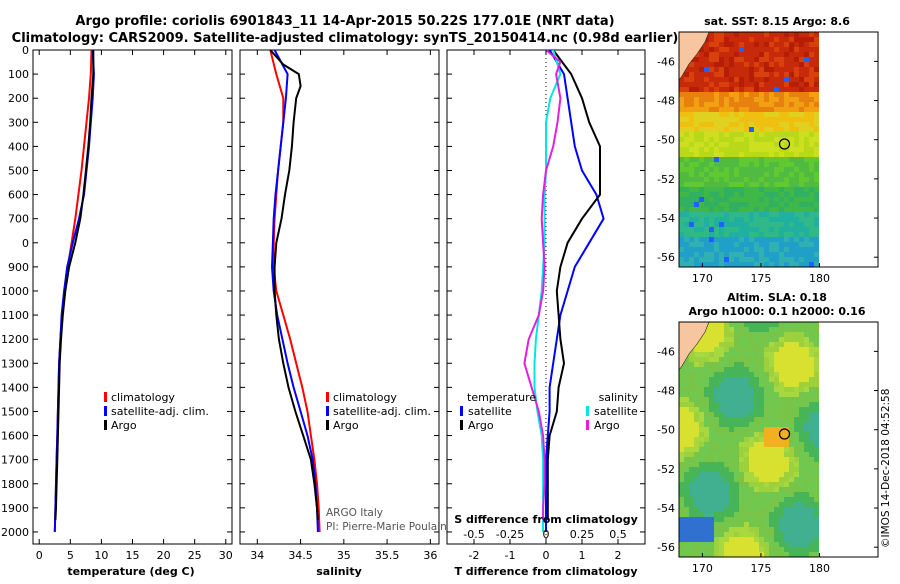 The height and width of the screenshot is (584, 900). Describe the element at coordinates (25, 243) in the screenshot. I see `y-tick-label: 0` at that location.